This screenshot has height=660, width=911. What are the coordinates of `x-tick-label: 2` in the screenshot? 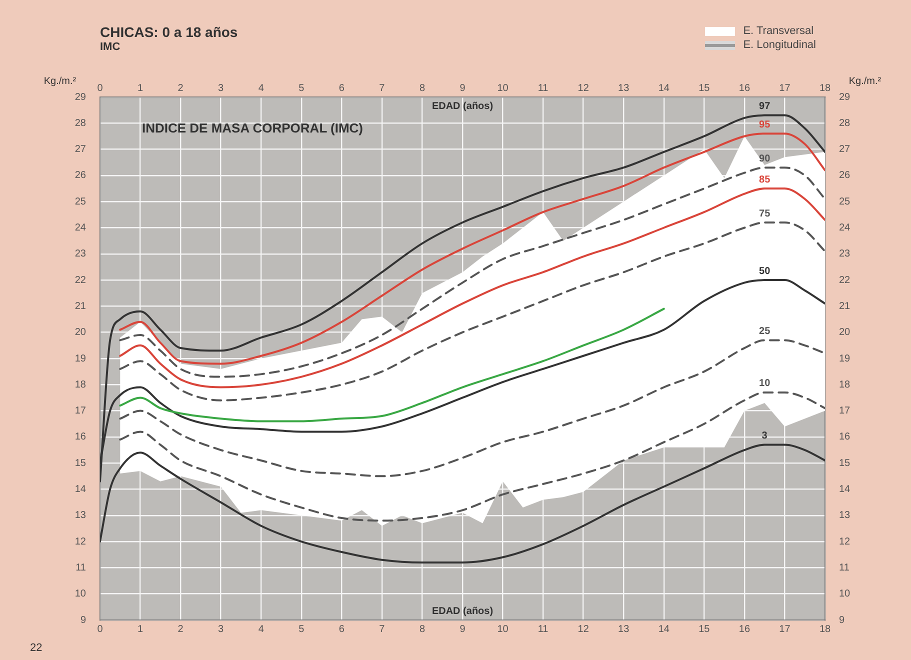 It's located at (181, 88).